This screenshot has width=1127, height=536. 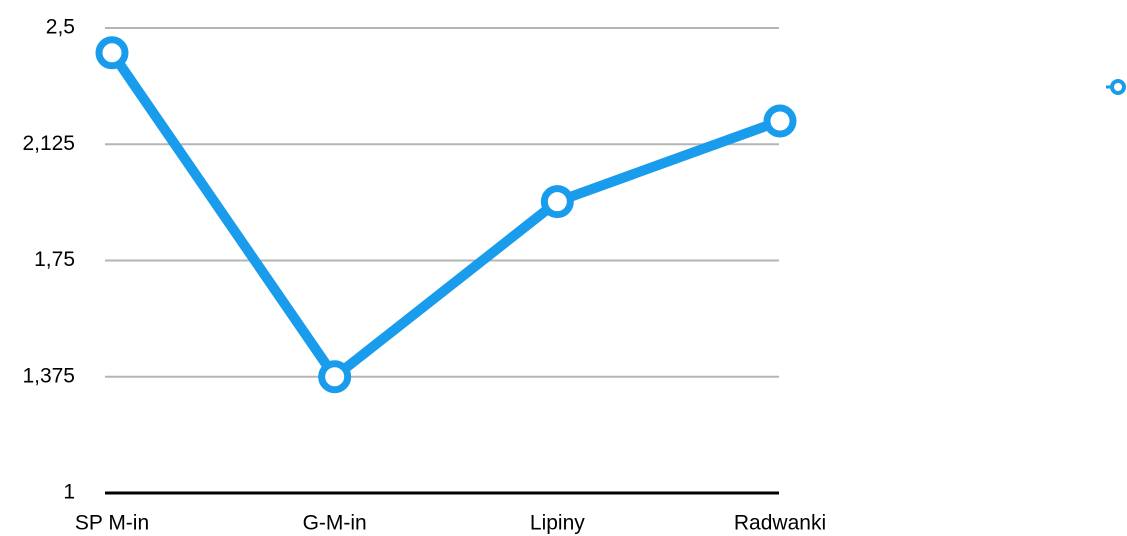 What do you see at coordinates (69, 492) in the screenshot?
I see `y-tick-label: 1` at bounding box center [69, 492].